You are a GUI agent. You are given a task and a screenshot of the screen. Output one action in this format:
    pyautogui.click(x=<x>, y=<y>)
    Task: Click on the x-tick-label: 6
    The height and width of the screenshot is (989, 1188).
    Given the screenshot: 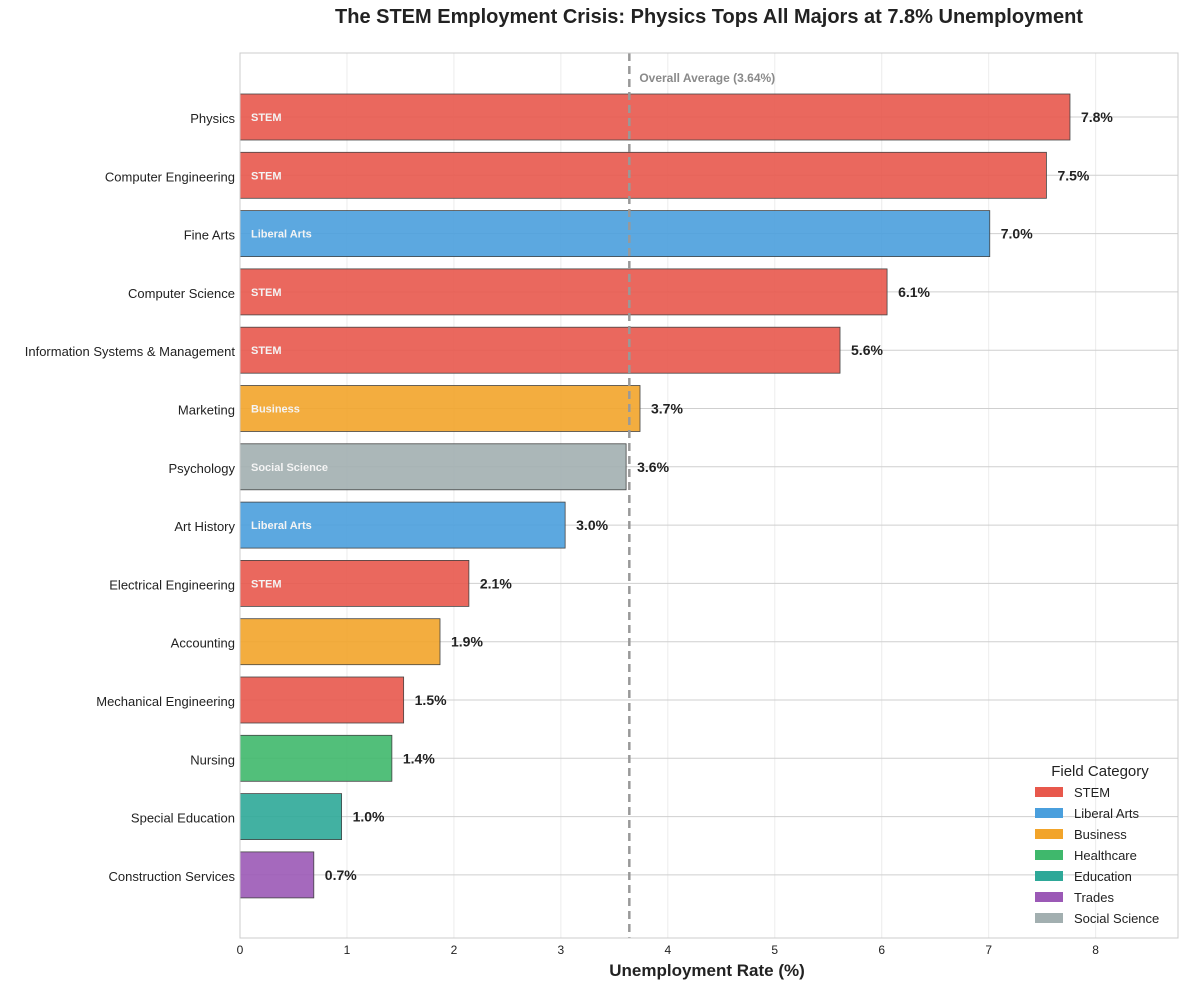 What is the action you would take?
    pyautogui.click(x=881, y=950)
    